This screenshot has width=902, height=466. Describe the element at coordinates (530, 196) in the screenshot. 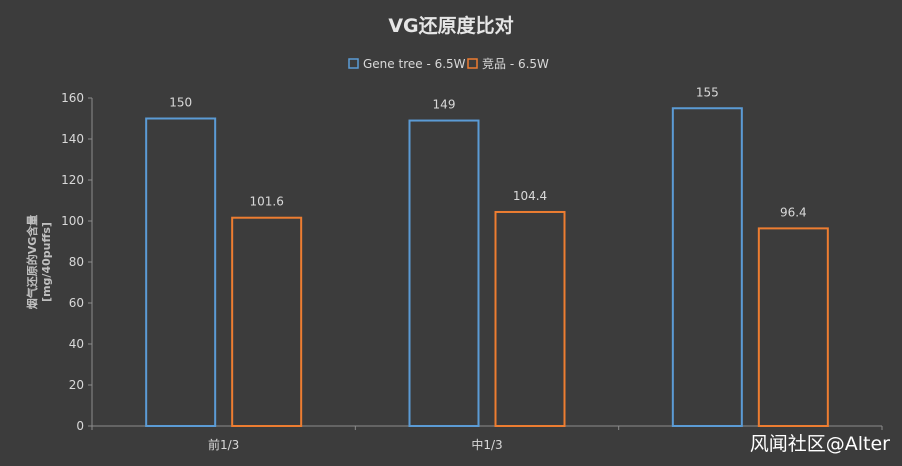

I see `bar-value-label: 104.4` at that location.